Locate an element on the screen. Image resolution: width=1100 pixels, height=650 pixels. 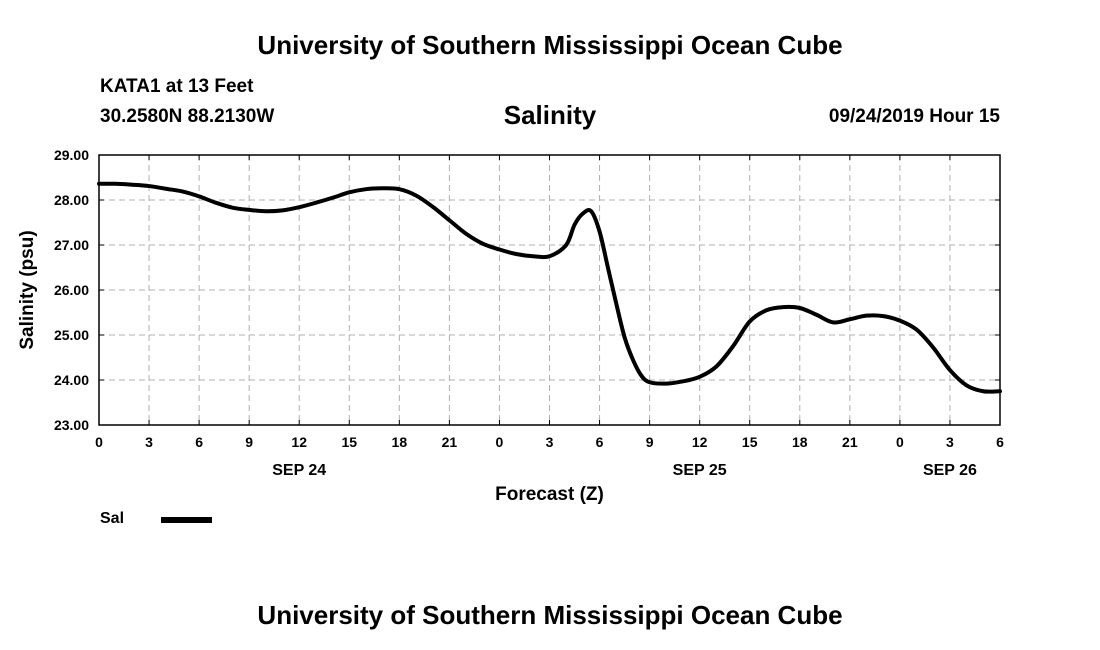
y-tick-label: 29.00 is located at coordinates (71, 155).